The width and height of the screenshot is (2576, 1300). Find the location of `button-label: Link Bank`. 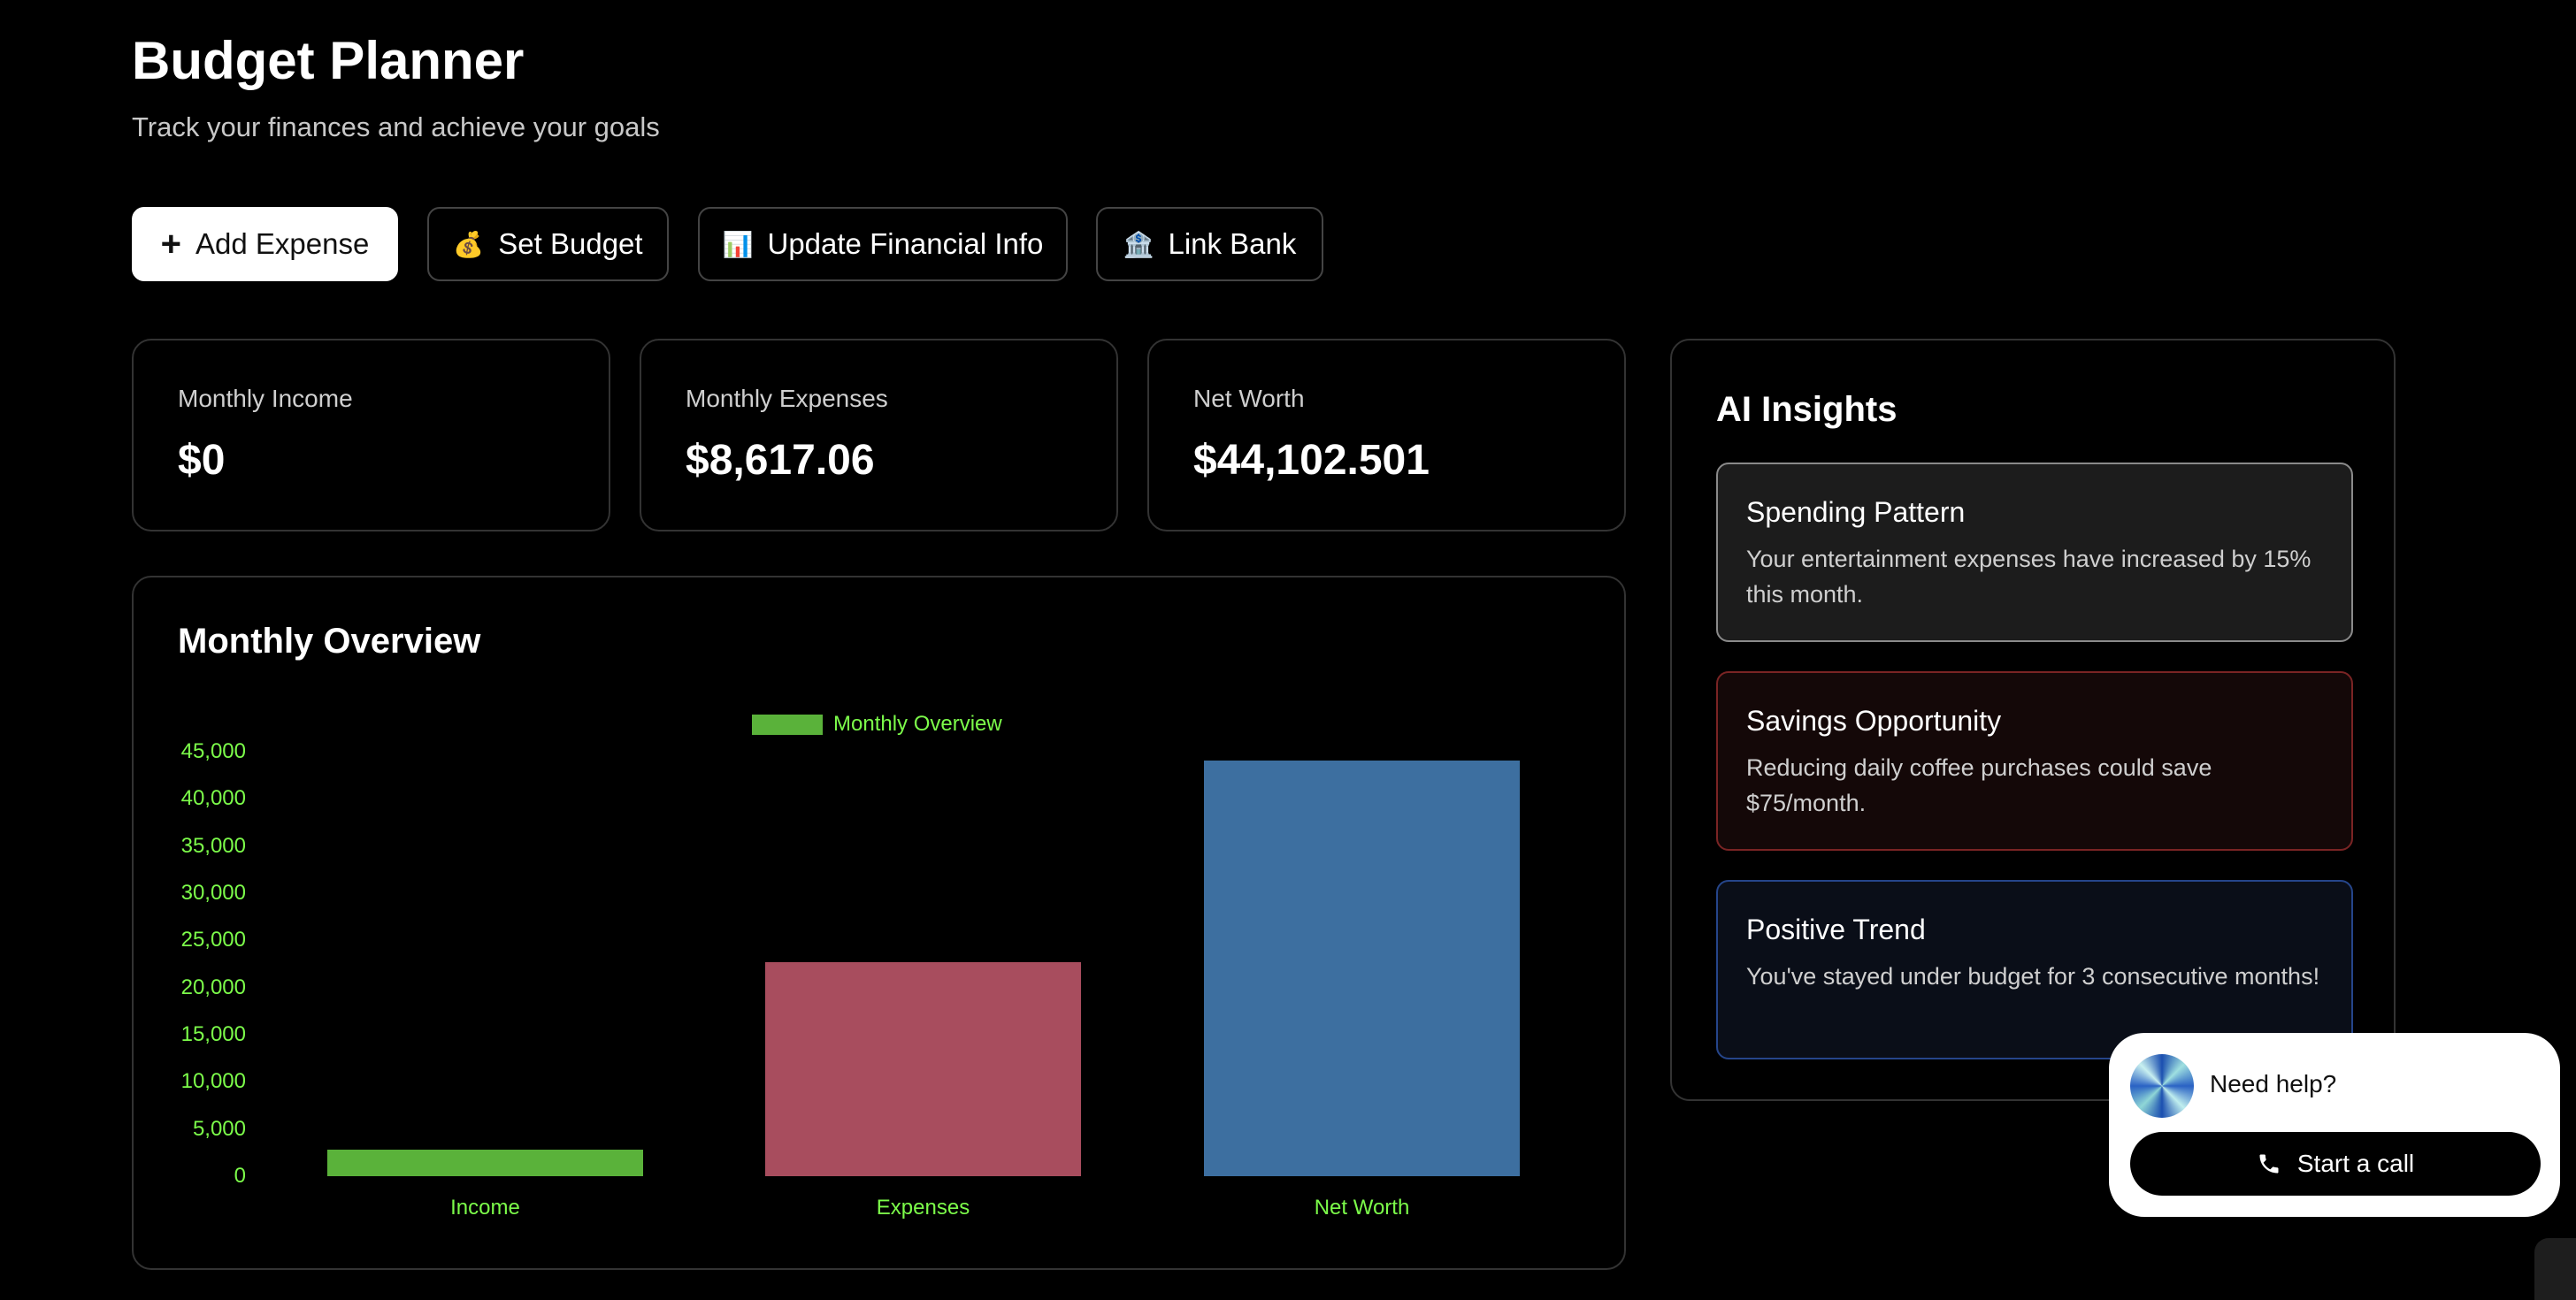

button-label: Link Bank is located at coordinates (1232, 243).